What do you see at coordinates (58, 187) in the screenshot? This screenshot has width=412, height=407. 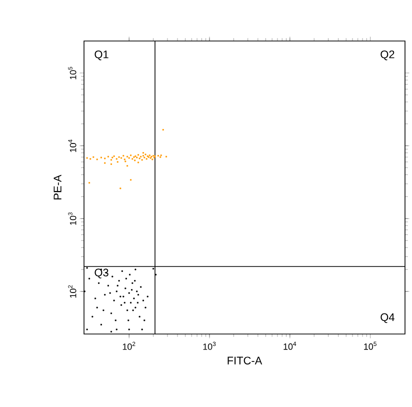 I see `y-axis-title: PE-A` at bounding box center [58, 187].